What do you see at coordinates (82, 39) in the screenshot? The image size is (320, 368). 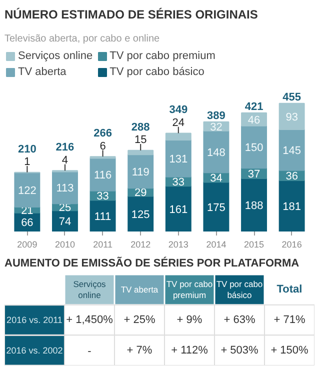 I see `chart-subtitle: Televisão aberta, por cabo e online` at bounding box center [82, 39].